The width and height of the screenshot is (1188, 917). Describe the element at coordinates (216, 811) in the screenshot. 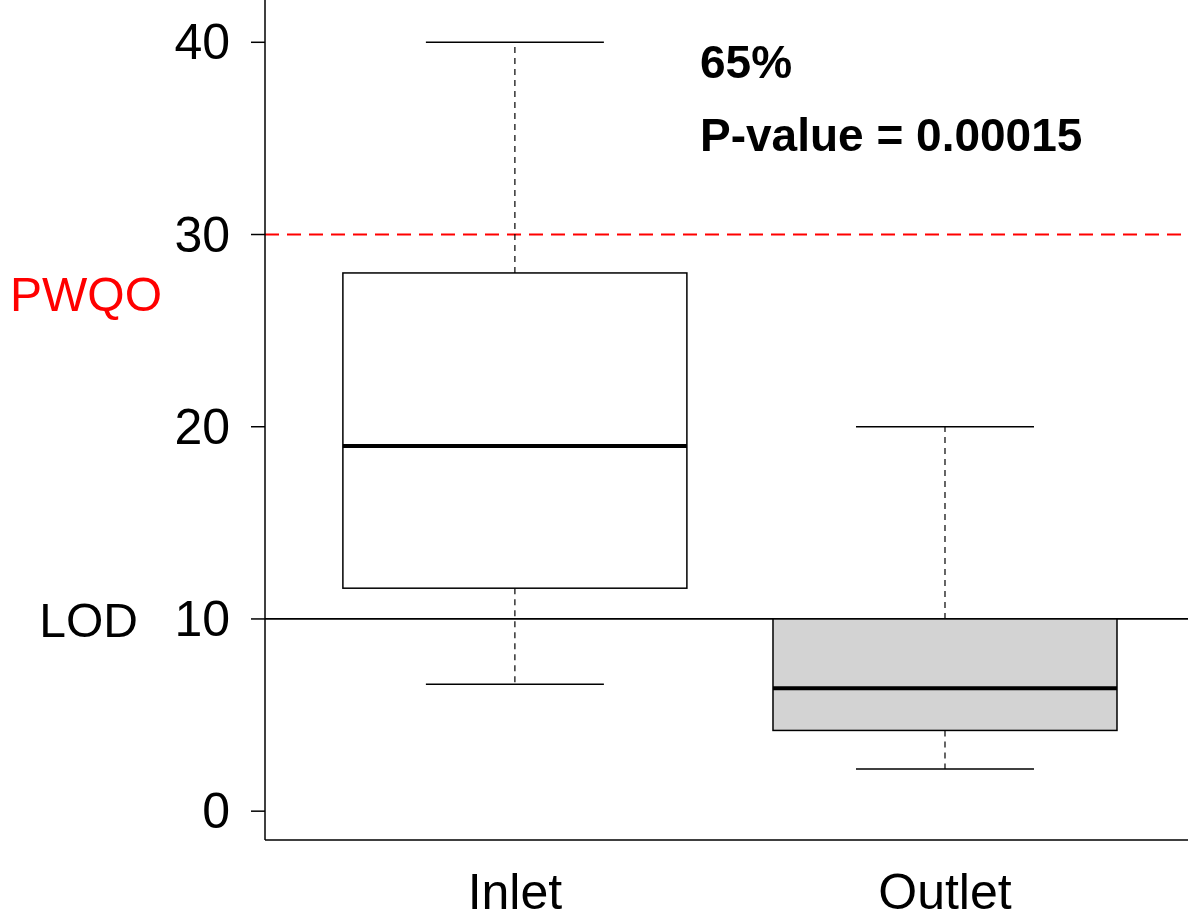

I see `y-tick-label: 0` at that location.